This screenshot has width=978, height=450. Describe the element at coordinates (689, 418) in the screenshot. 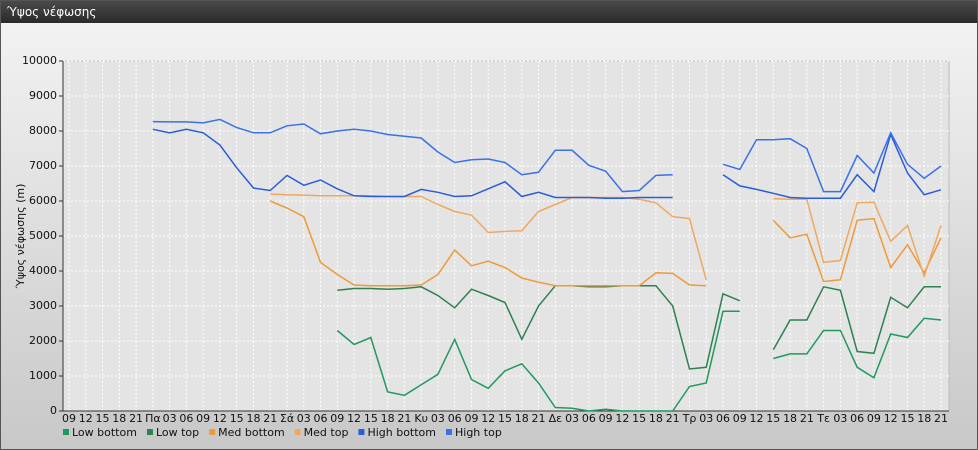

I see `x-tick-label: Τρ` at that location.